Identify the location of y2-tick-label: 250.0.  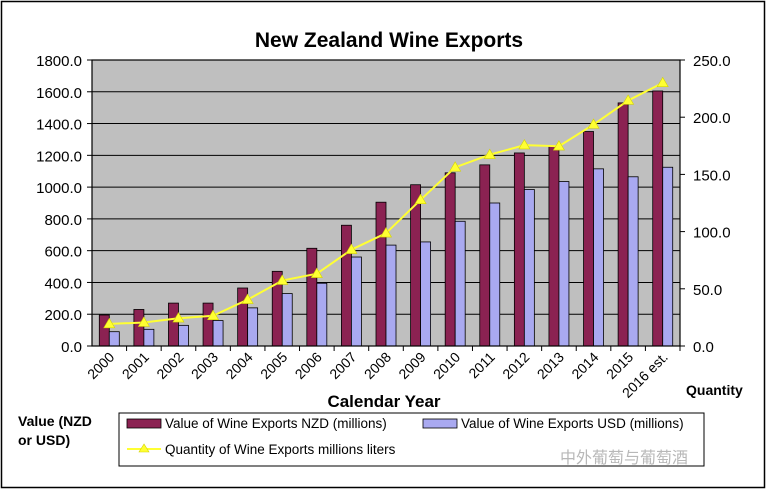
(712, 61).